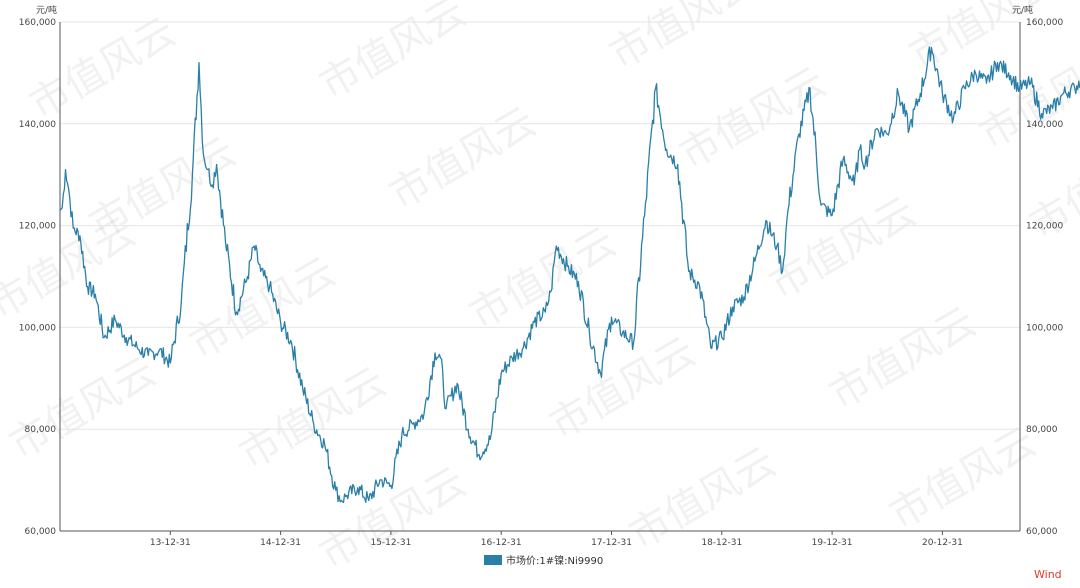 This screenshot has width=1080, height=588. I want to click on x-tick-label: 16-12-31, so click(501, 543).